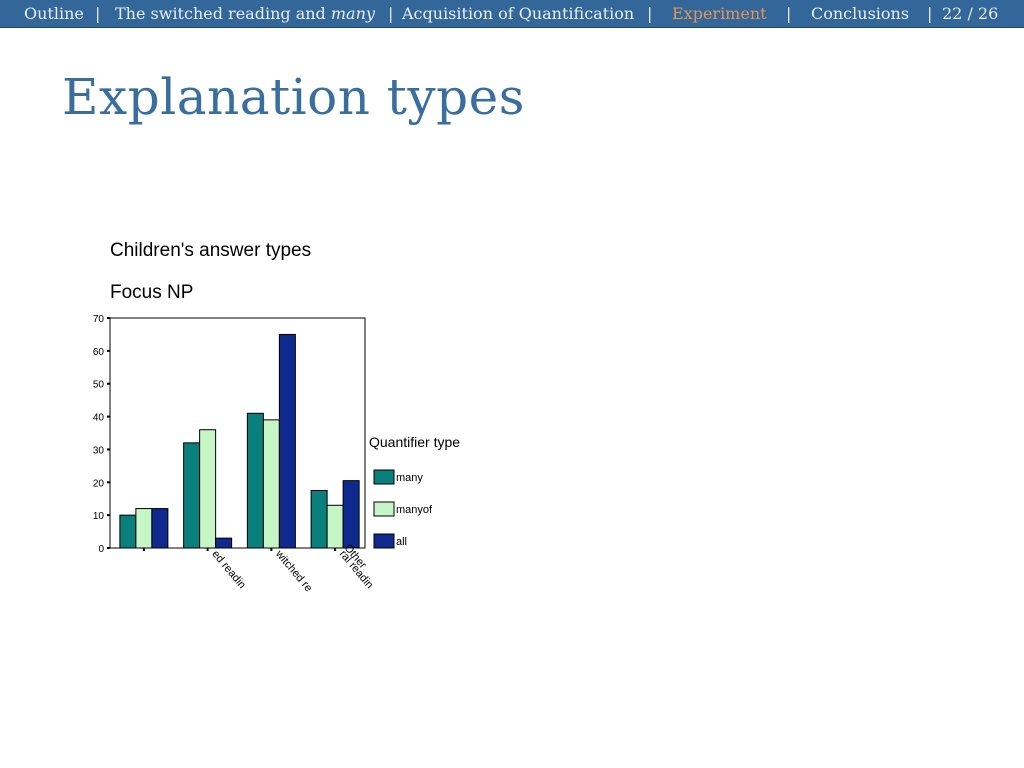 Image resolution: width=1024 pixels, height=768 pixels. Describe the element at coordinates (409, 478) in the screenshot. I see `legend-label-many: many` at that location.